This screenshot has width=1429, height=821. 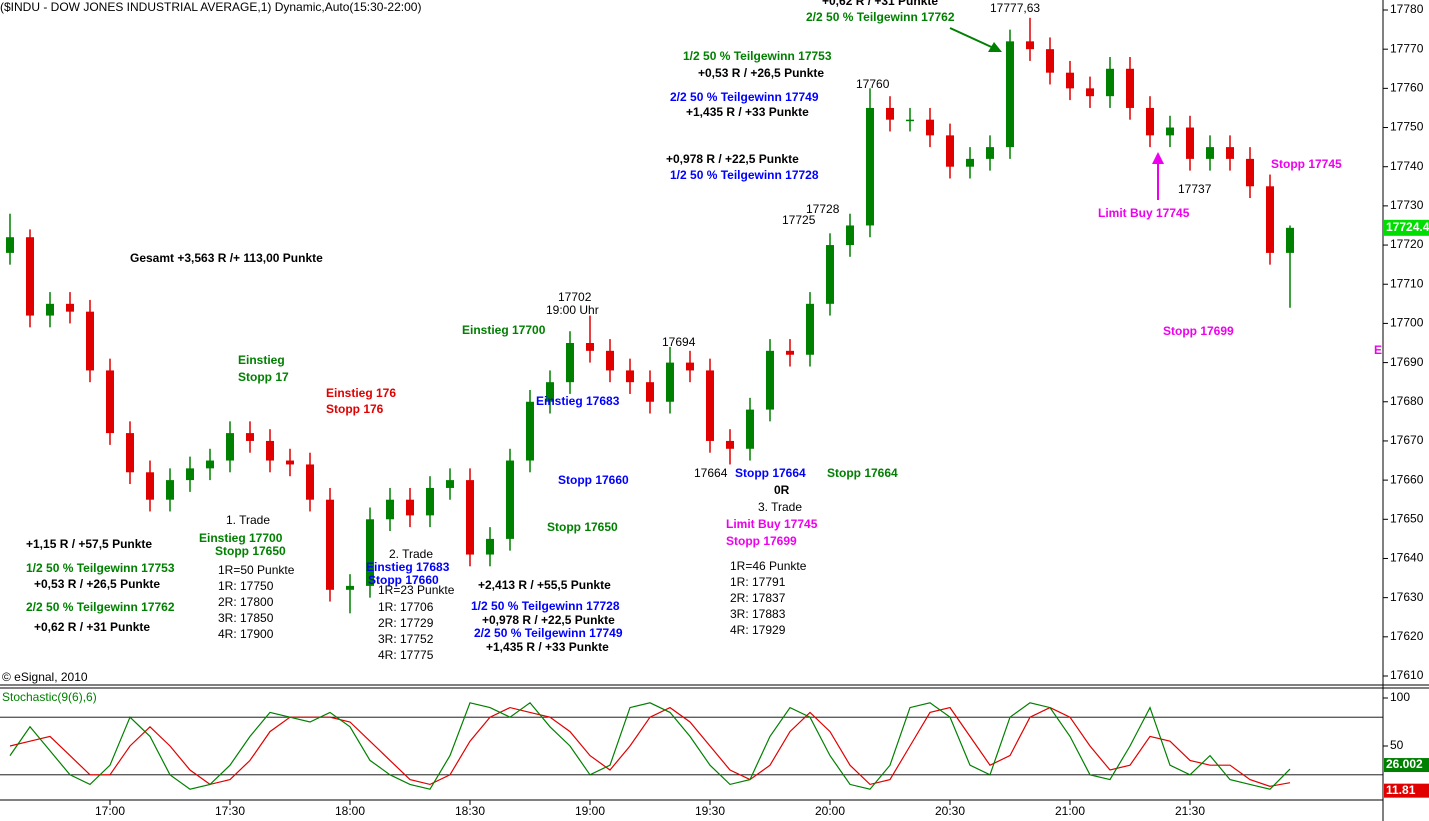 I want to click on stochastic-line, so click(x=650, y=746).